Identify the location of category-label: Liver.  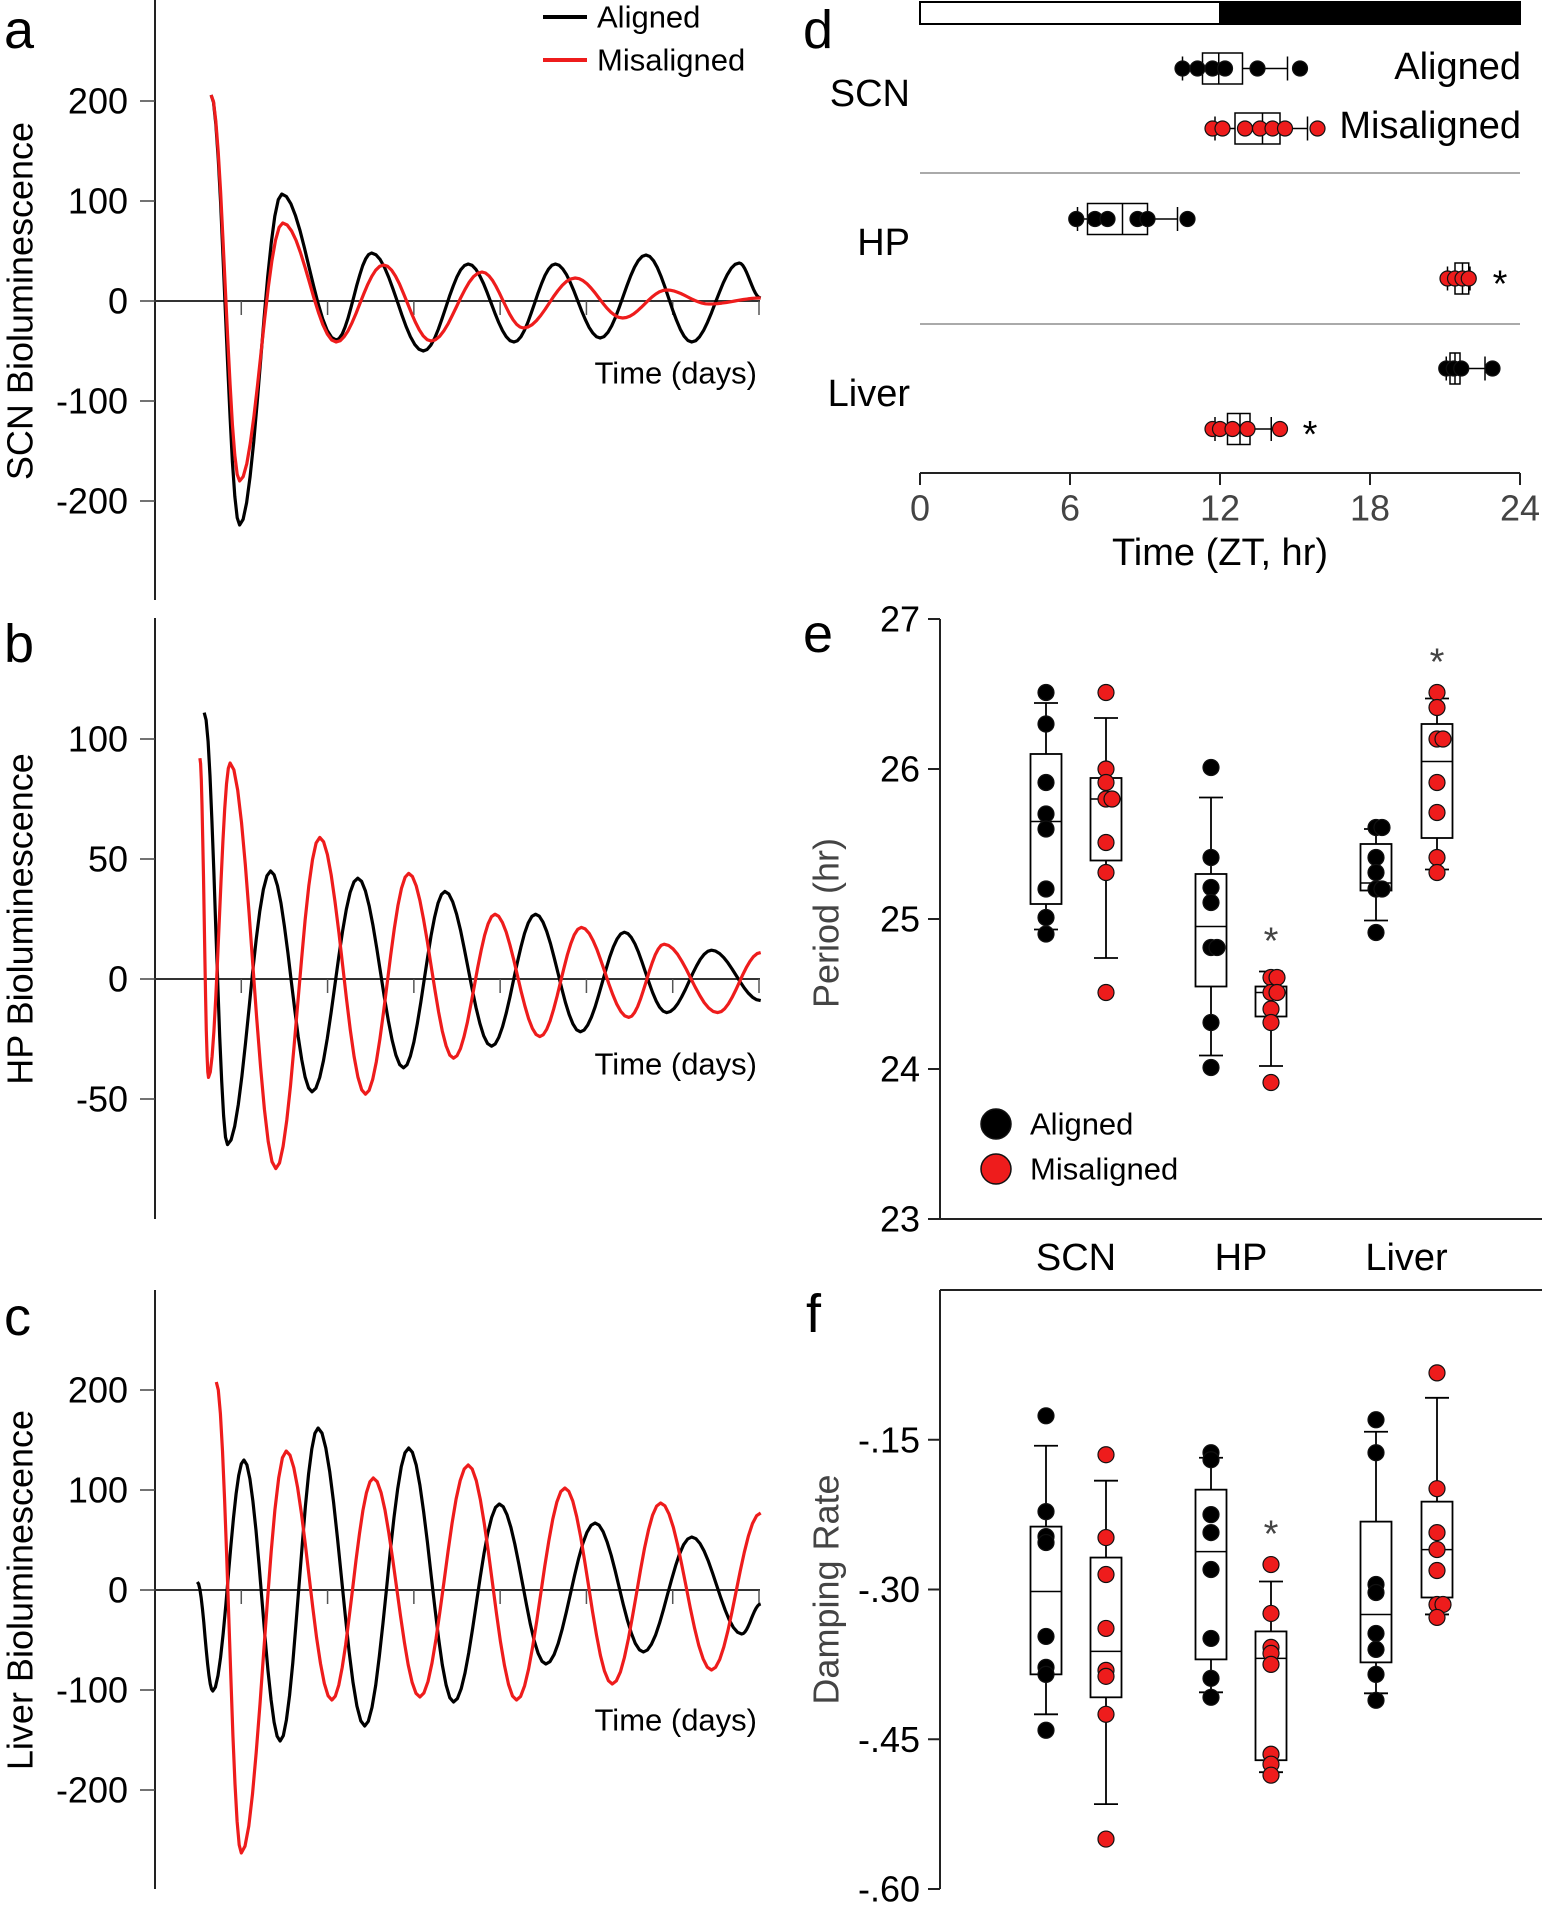
(1406, 1258).